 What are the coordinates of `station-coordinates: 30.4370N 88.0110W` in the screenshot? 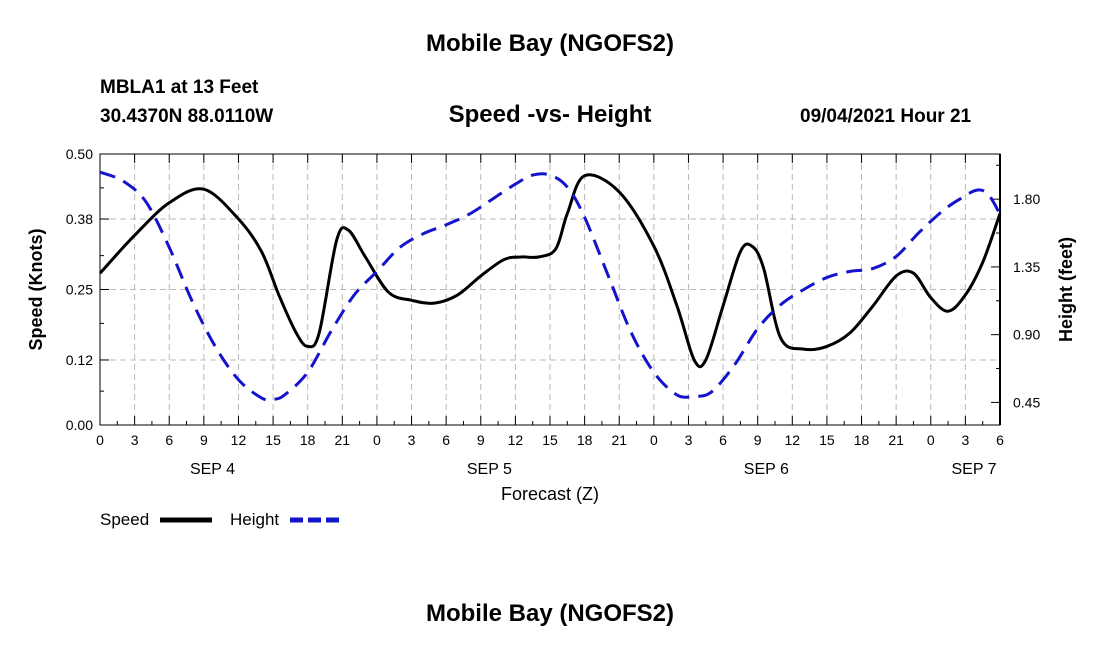 It's located at (187, 116).